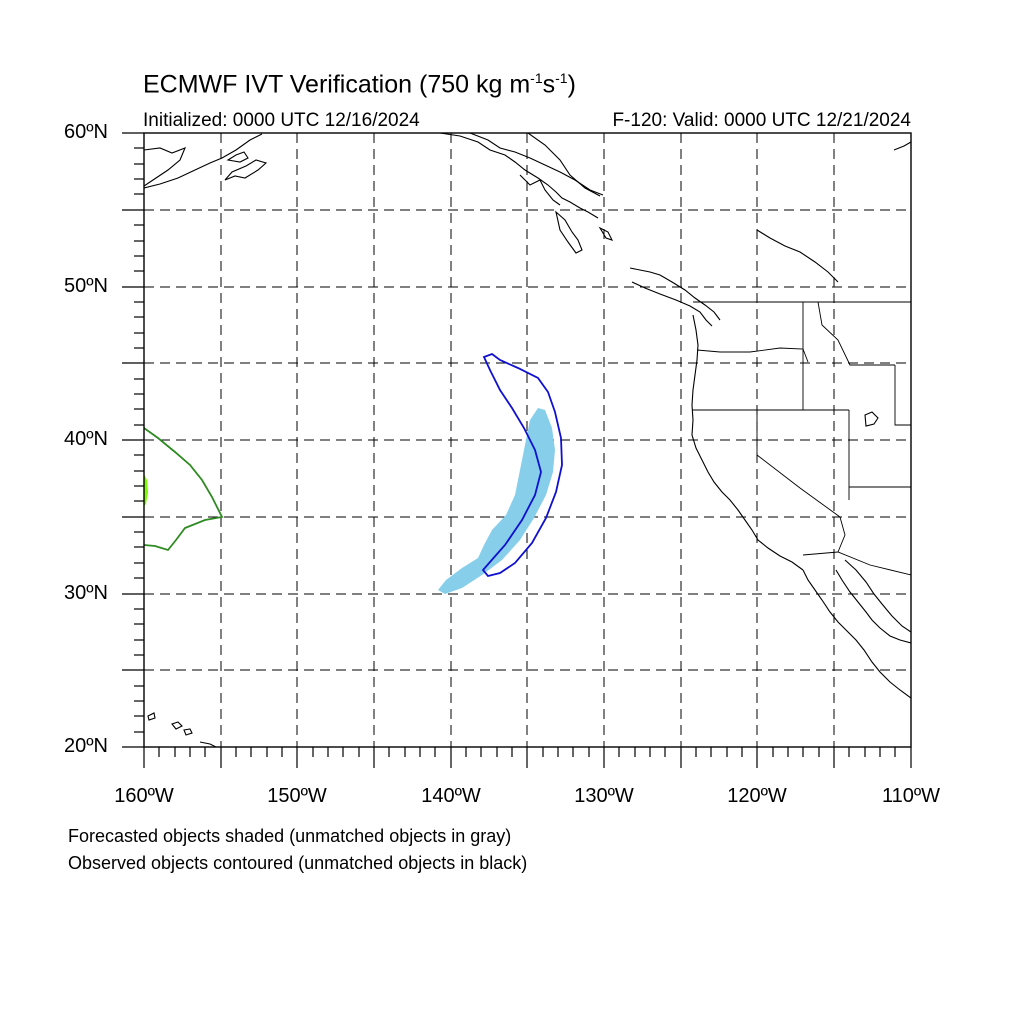  Describe the element at coordinates (281, 120) in the screenshot. I see `initialized-time: Initialized: 0000 UTC 12/16/2024` at that location.